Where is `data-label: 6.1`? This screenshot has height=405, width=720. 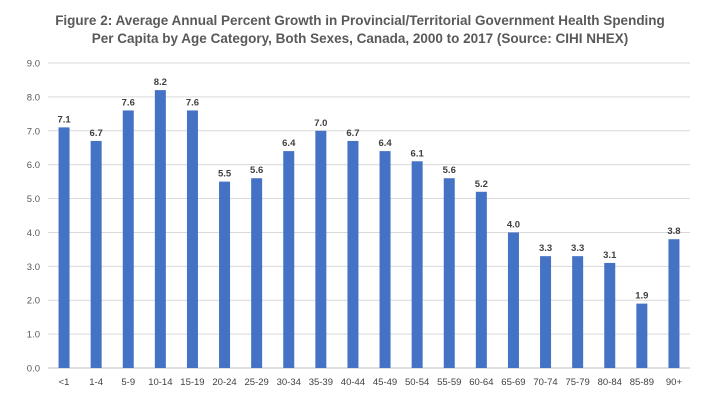
data-label: 6.1 is located at coordinates (418, 153).